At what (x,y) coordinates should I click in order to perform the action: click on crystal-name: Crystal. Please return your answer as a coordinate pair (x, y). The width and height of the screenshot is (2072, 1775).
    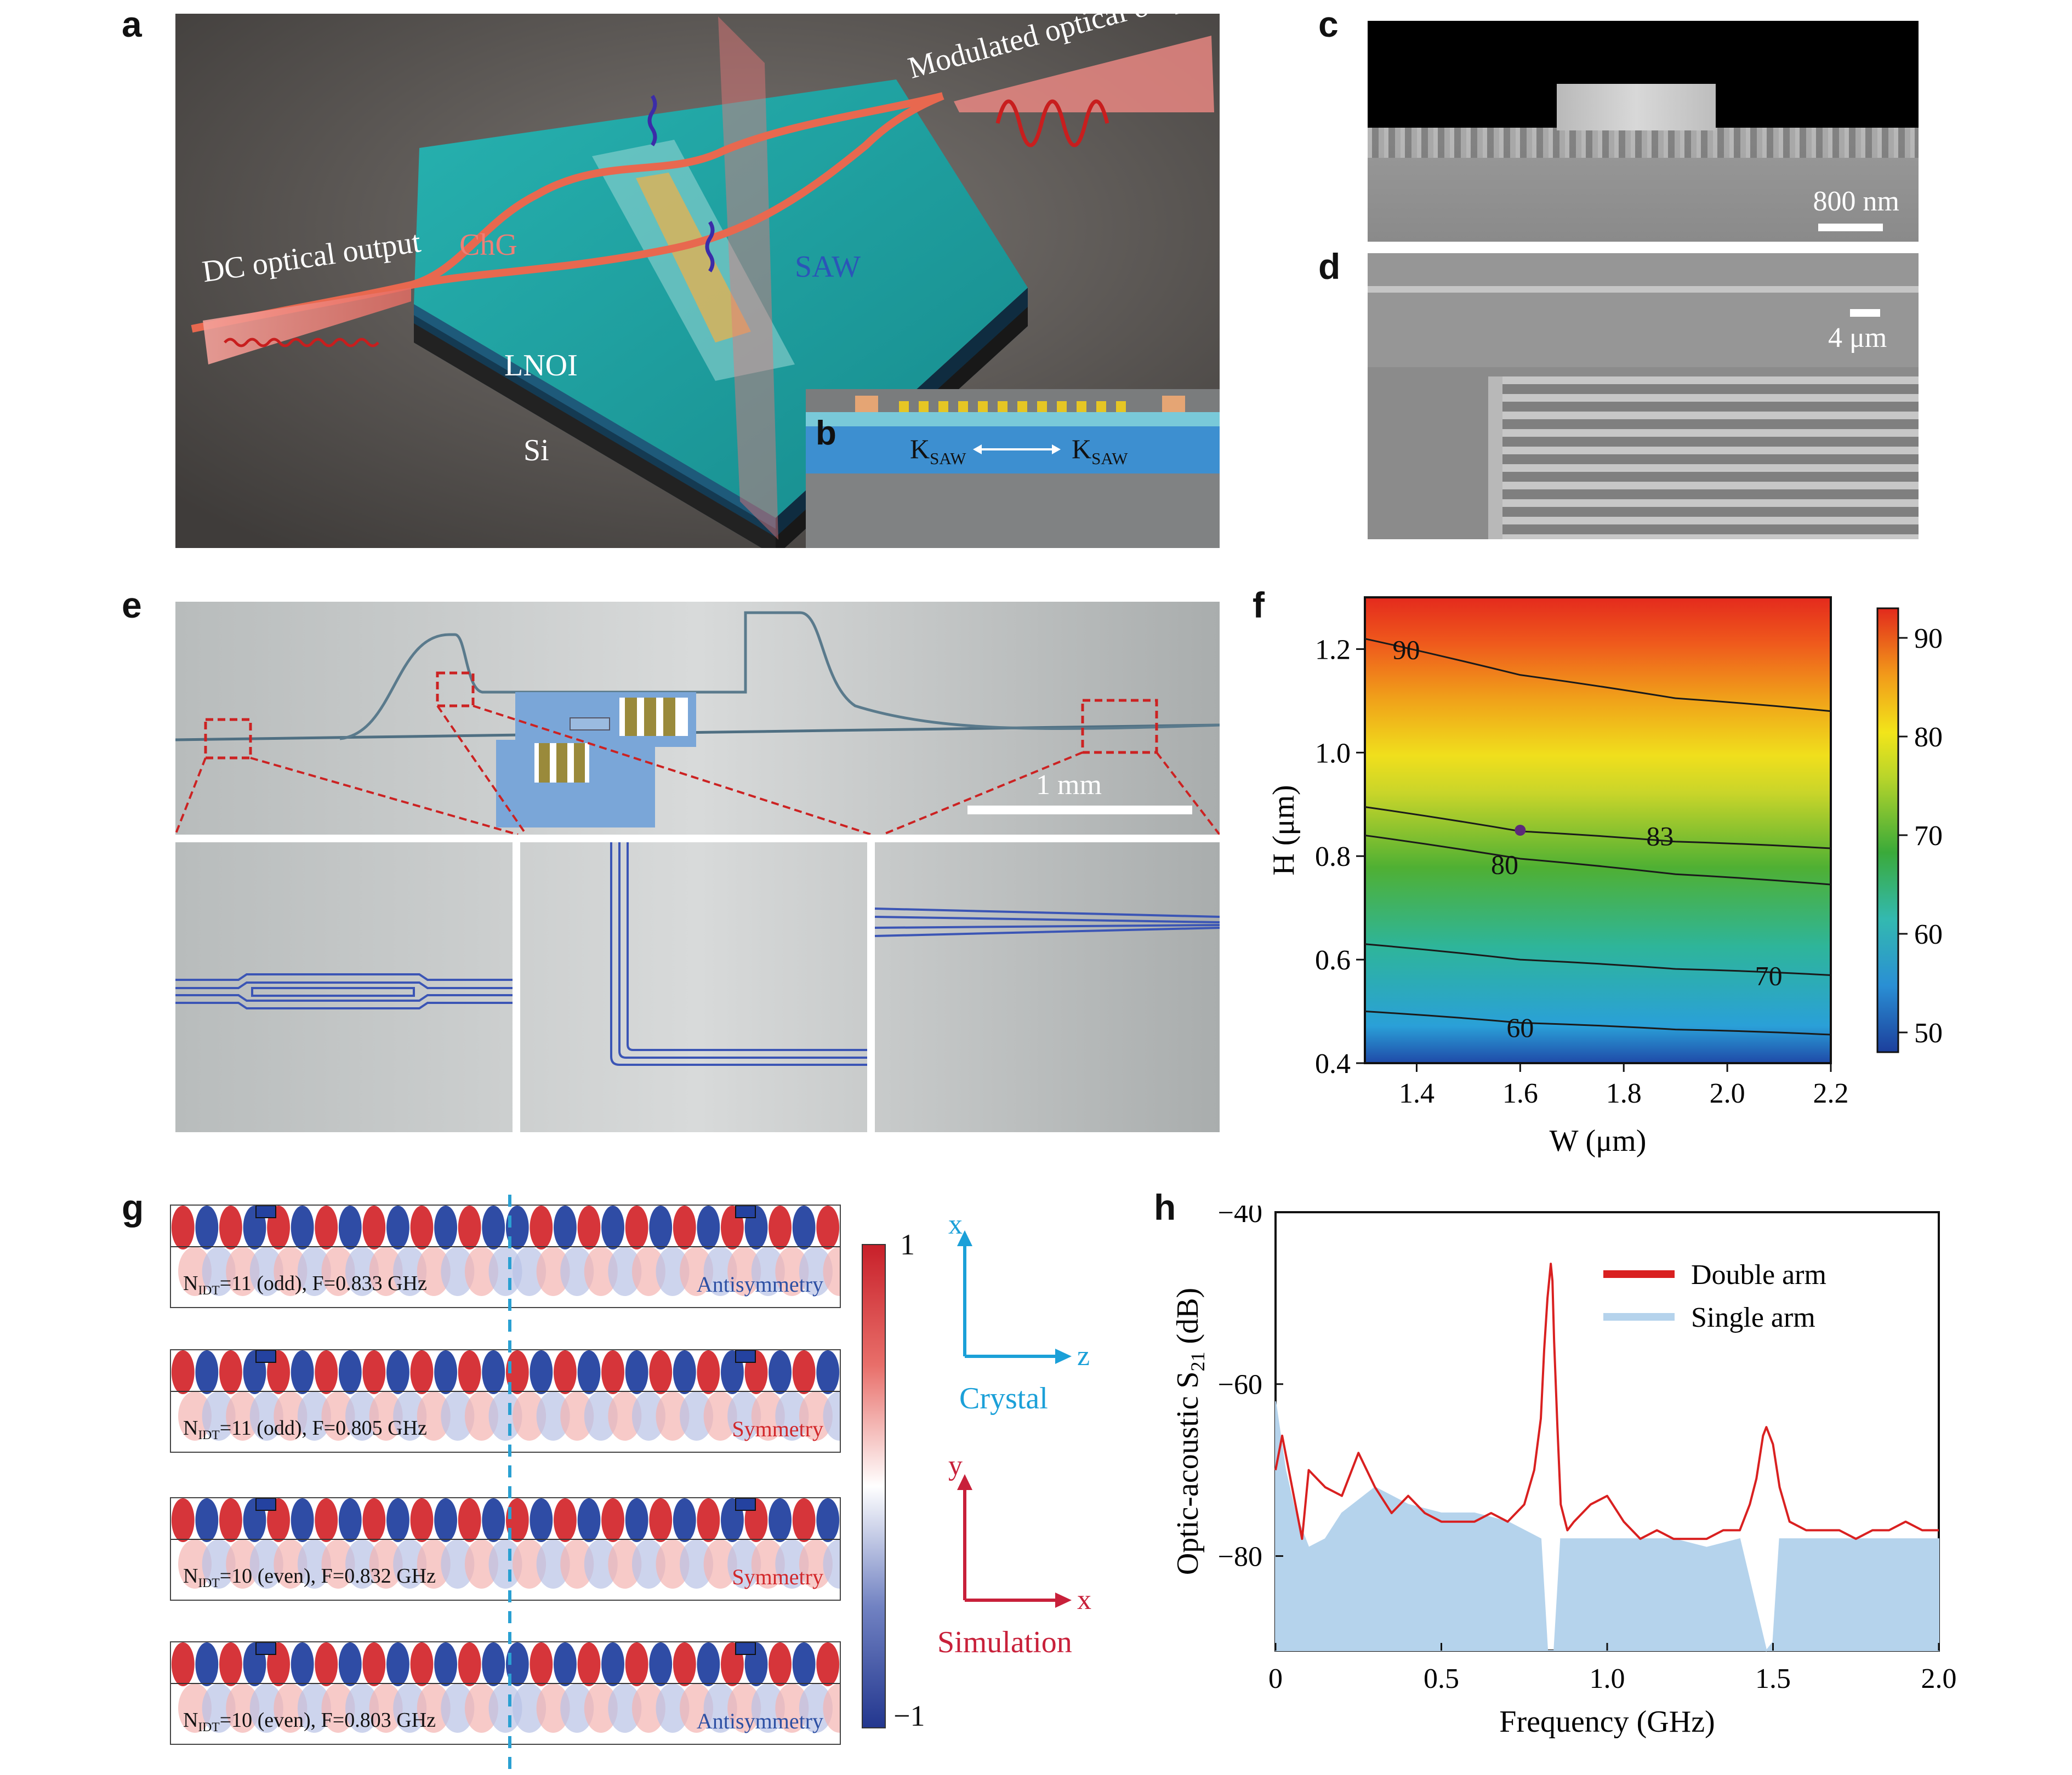
    Looking at the image, I should click on (1003, 1399).